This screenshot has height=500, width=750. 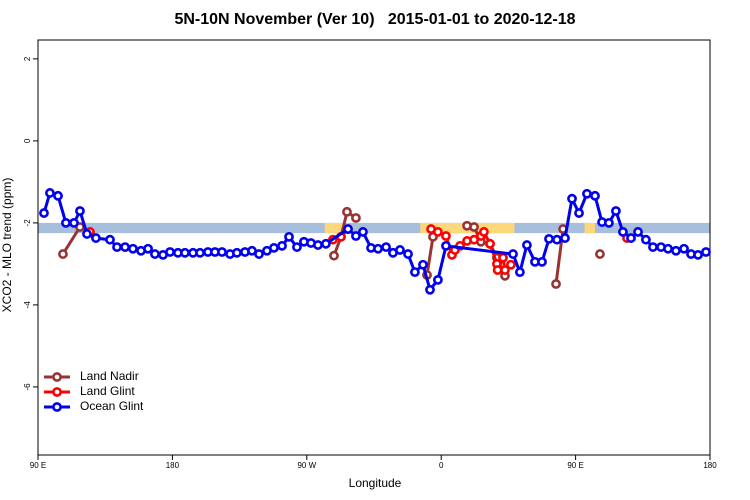 What do you see at coordinates (27, 58) in the screenshot?
I see `y-tick-label: 2` at bounding box center [27, 58].